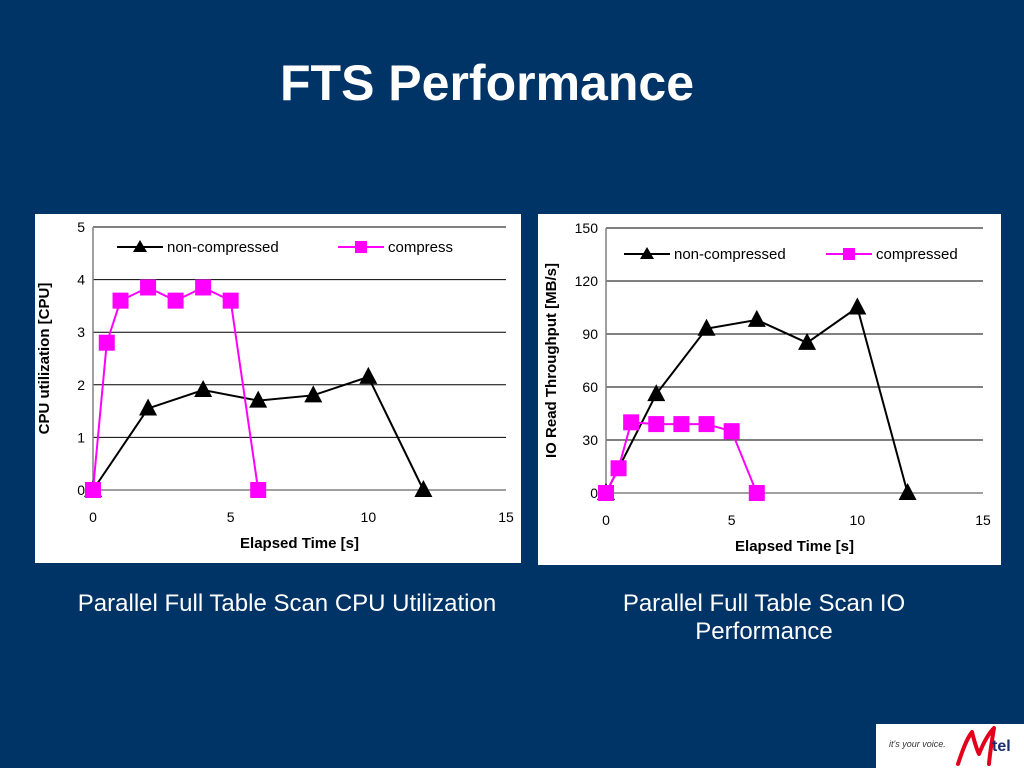  I want to click on y-tick-label: 90, so click(590, 334).